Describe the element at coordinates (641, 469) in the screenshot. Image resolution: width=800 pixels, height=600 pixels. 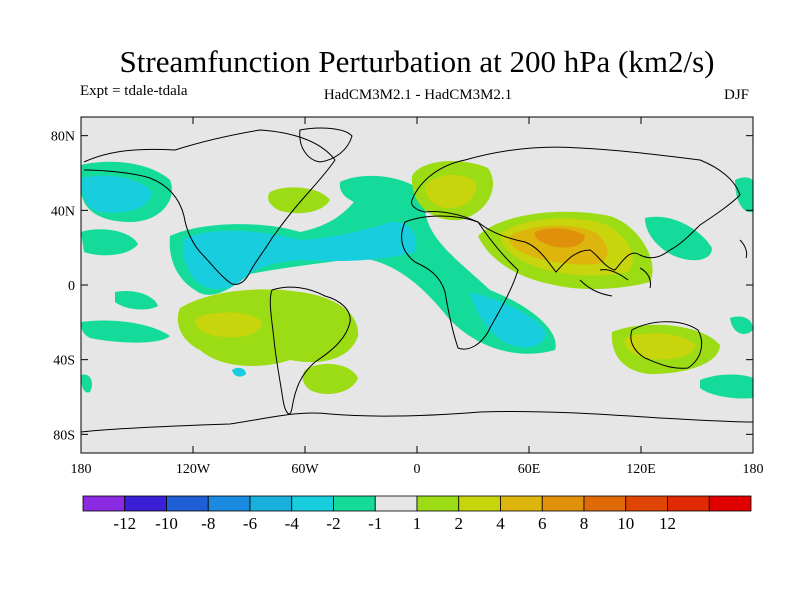
I see `lon-tick-label: 120E` at that location.